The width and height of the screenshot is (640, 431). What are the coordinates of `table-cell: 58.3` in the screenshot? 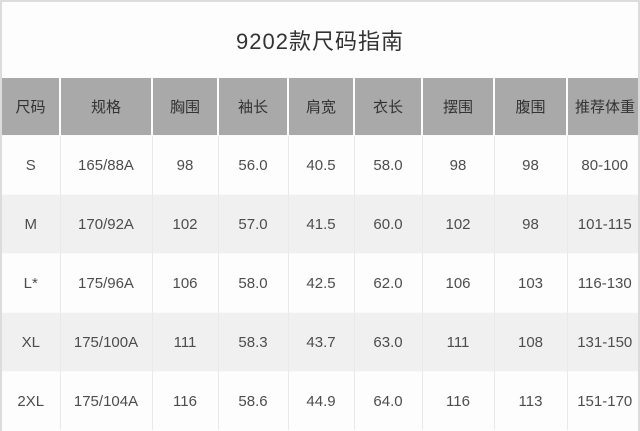 It's located at (252, 342).